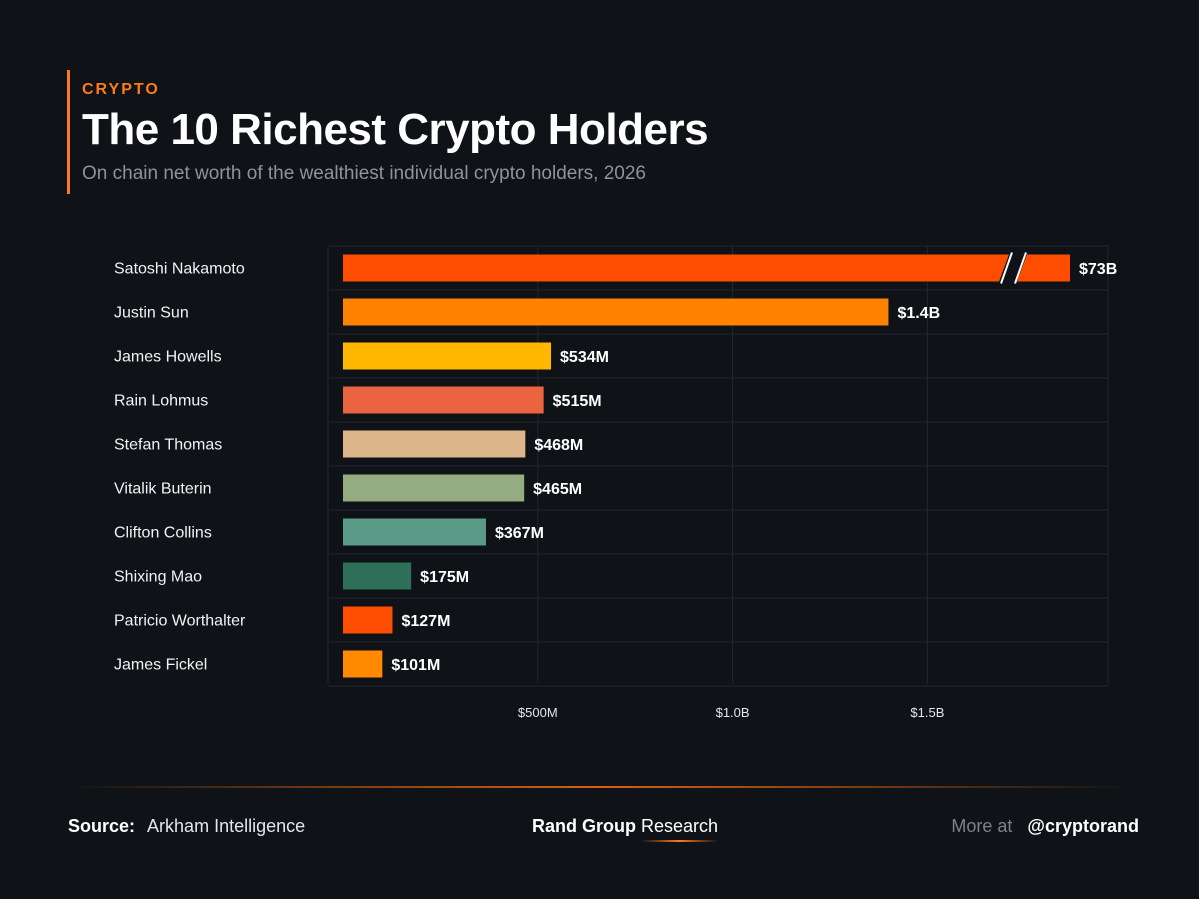  What do you see at coordinates (151, 313) in the screenshot?
I see `category-label: Justin Sun` at bounding box center [151, 313].